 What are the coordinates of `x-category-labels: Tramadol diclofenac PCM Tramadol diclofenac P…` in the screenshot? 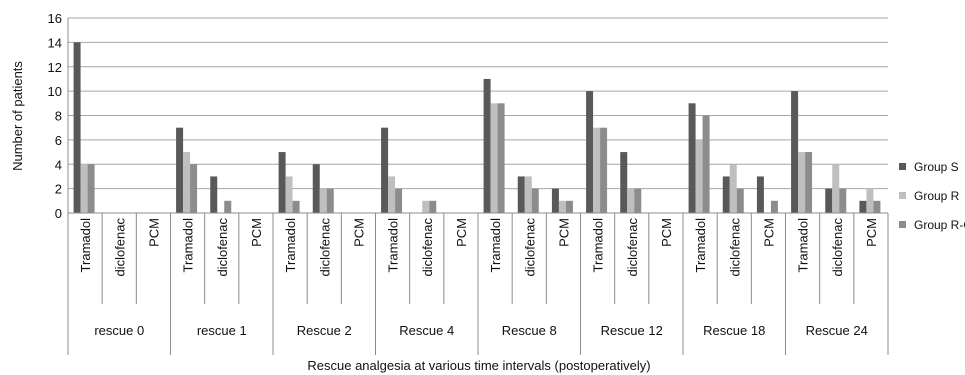 It's located at (478, 247).